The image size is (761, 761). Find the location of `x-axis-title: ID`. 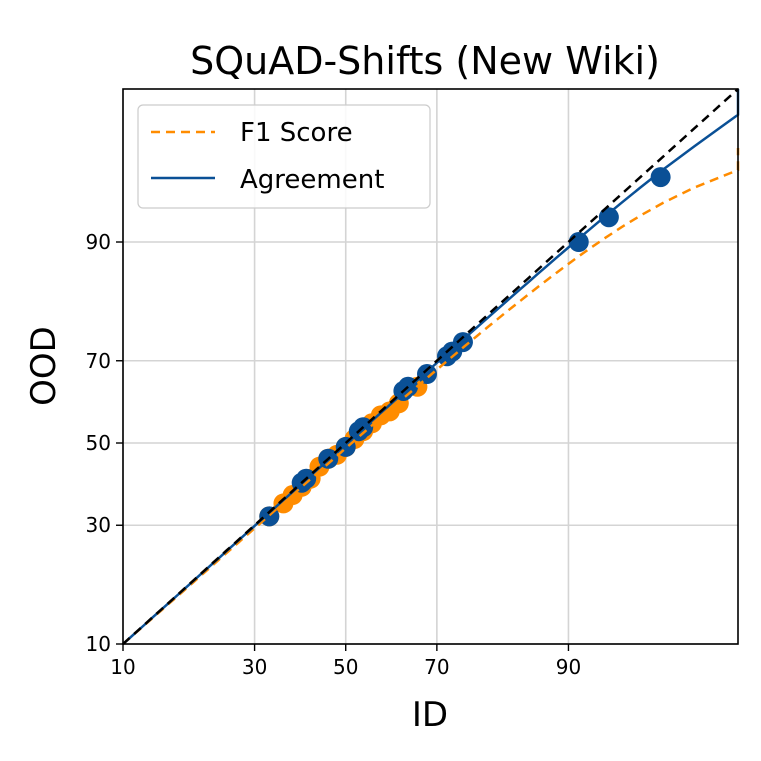

x-axis-title: ID is located at coordinates (430, 715).